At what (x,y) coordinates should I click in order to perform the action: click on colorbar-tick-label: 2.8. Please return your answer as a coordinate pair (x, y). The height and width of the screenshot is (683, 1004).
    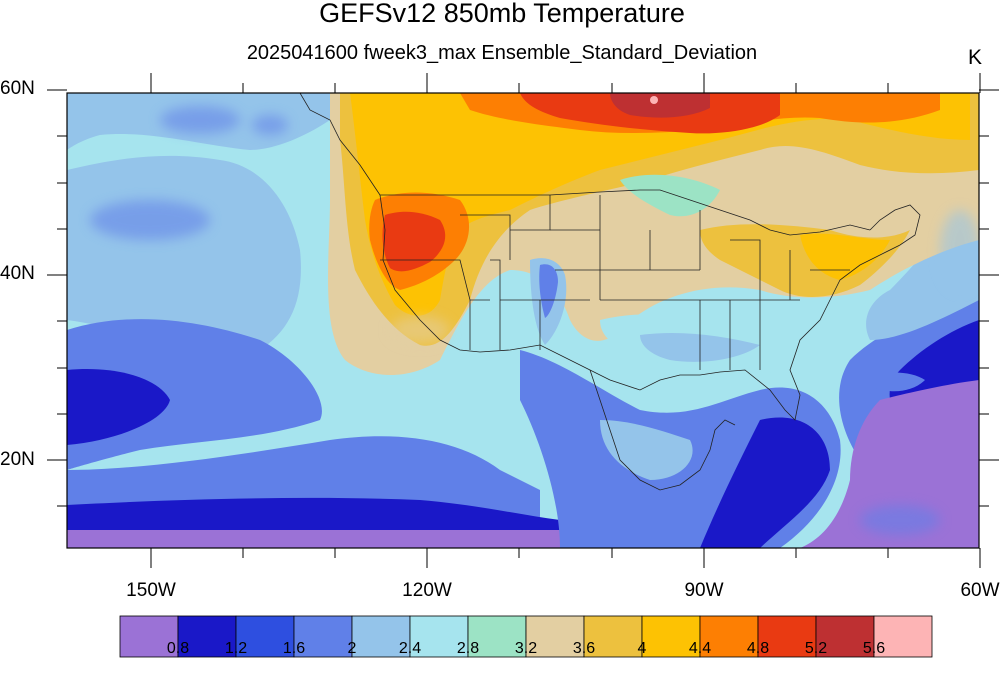
    Looking at the image, I should click on (468, 648).